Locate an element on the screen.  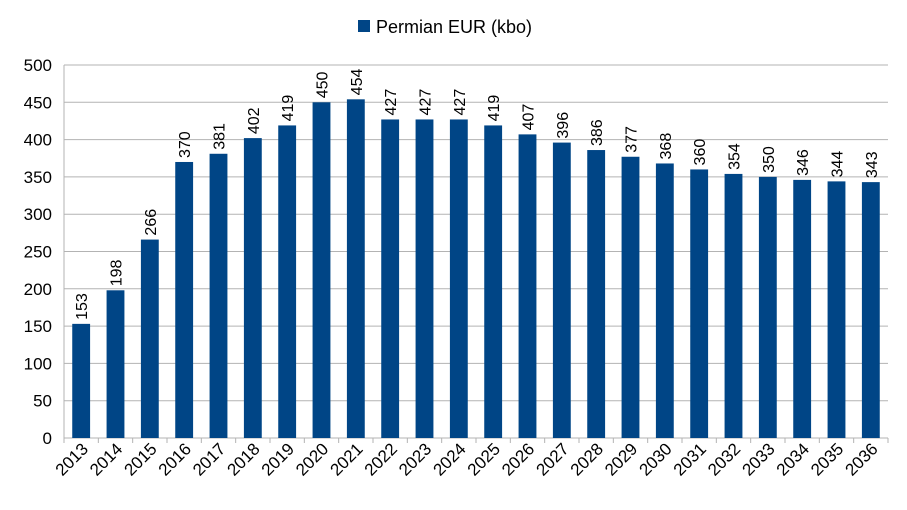
data-label: 346 is located at coordinates (803, 162).